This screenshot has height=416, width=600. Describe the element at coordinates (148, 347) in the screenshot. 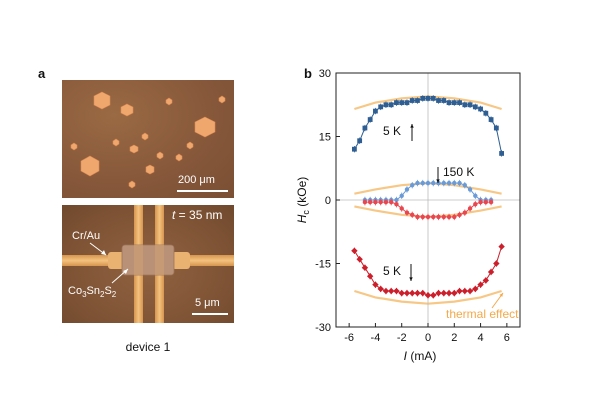

I see `figure-caption: device 1` at that location.